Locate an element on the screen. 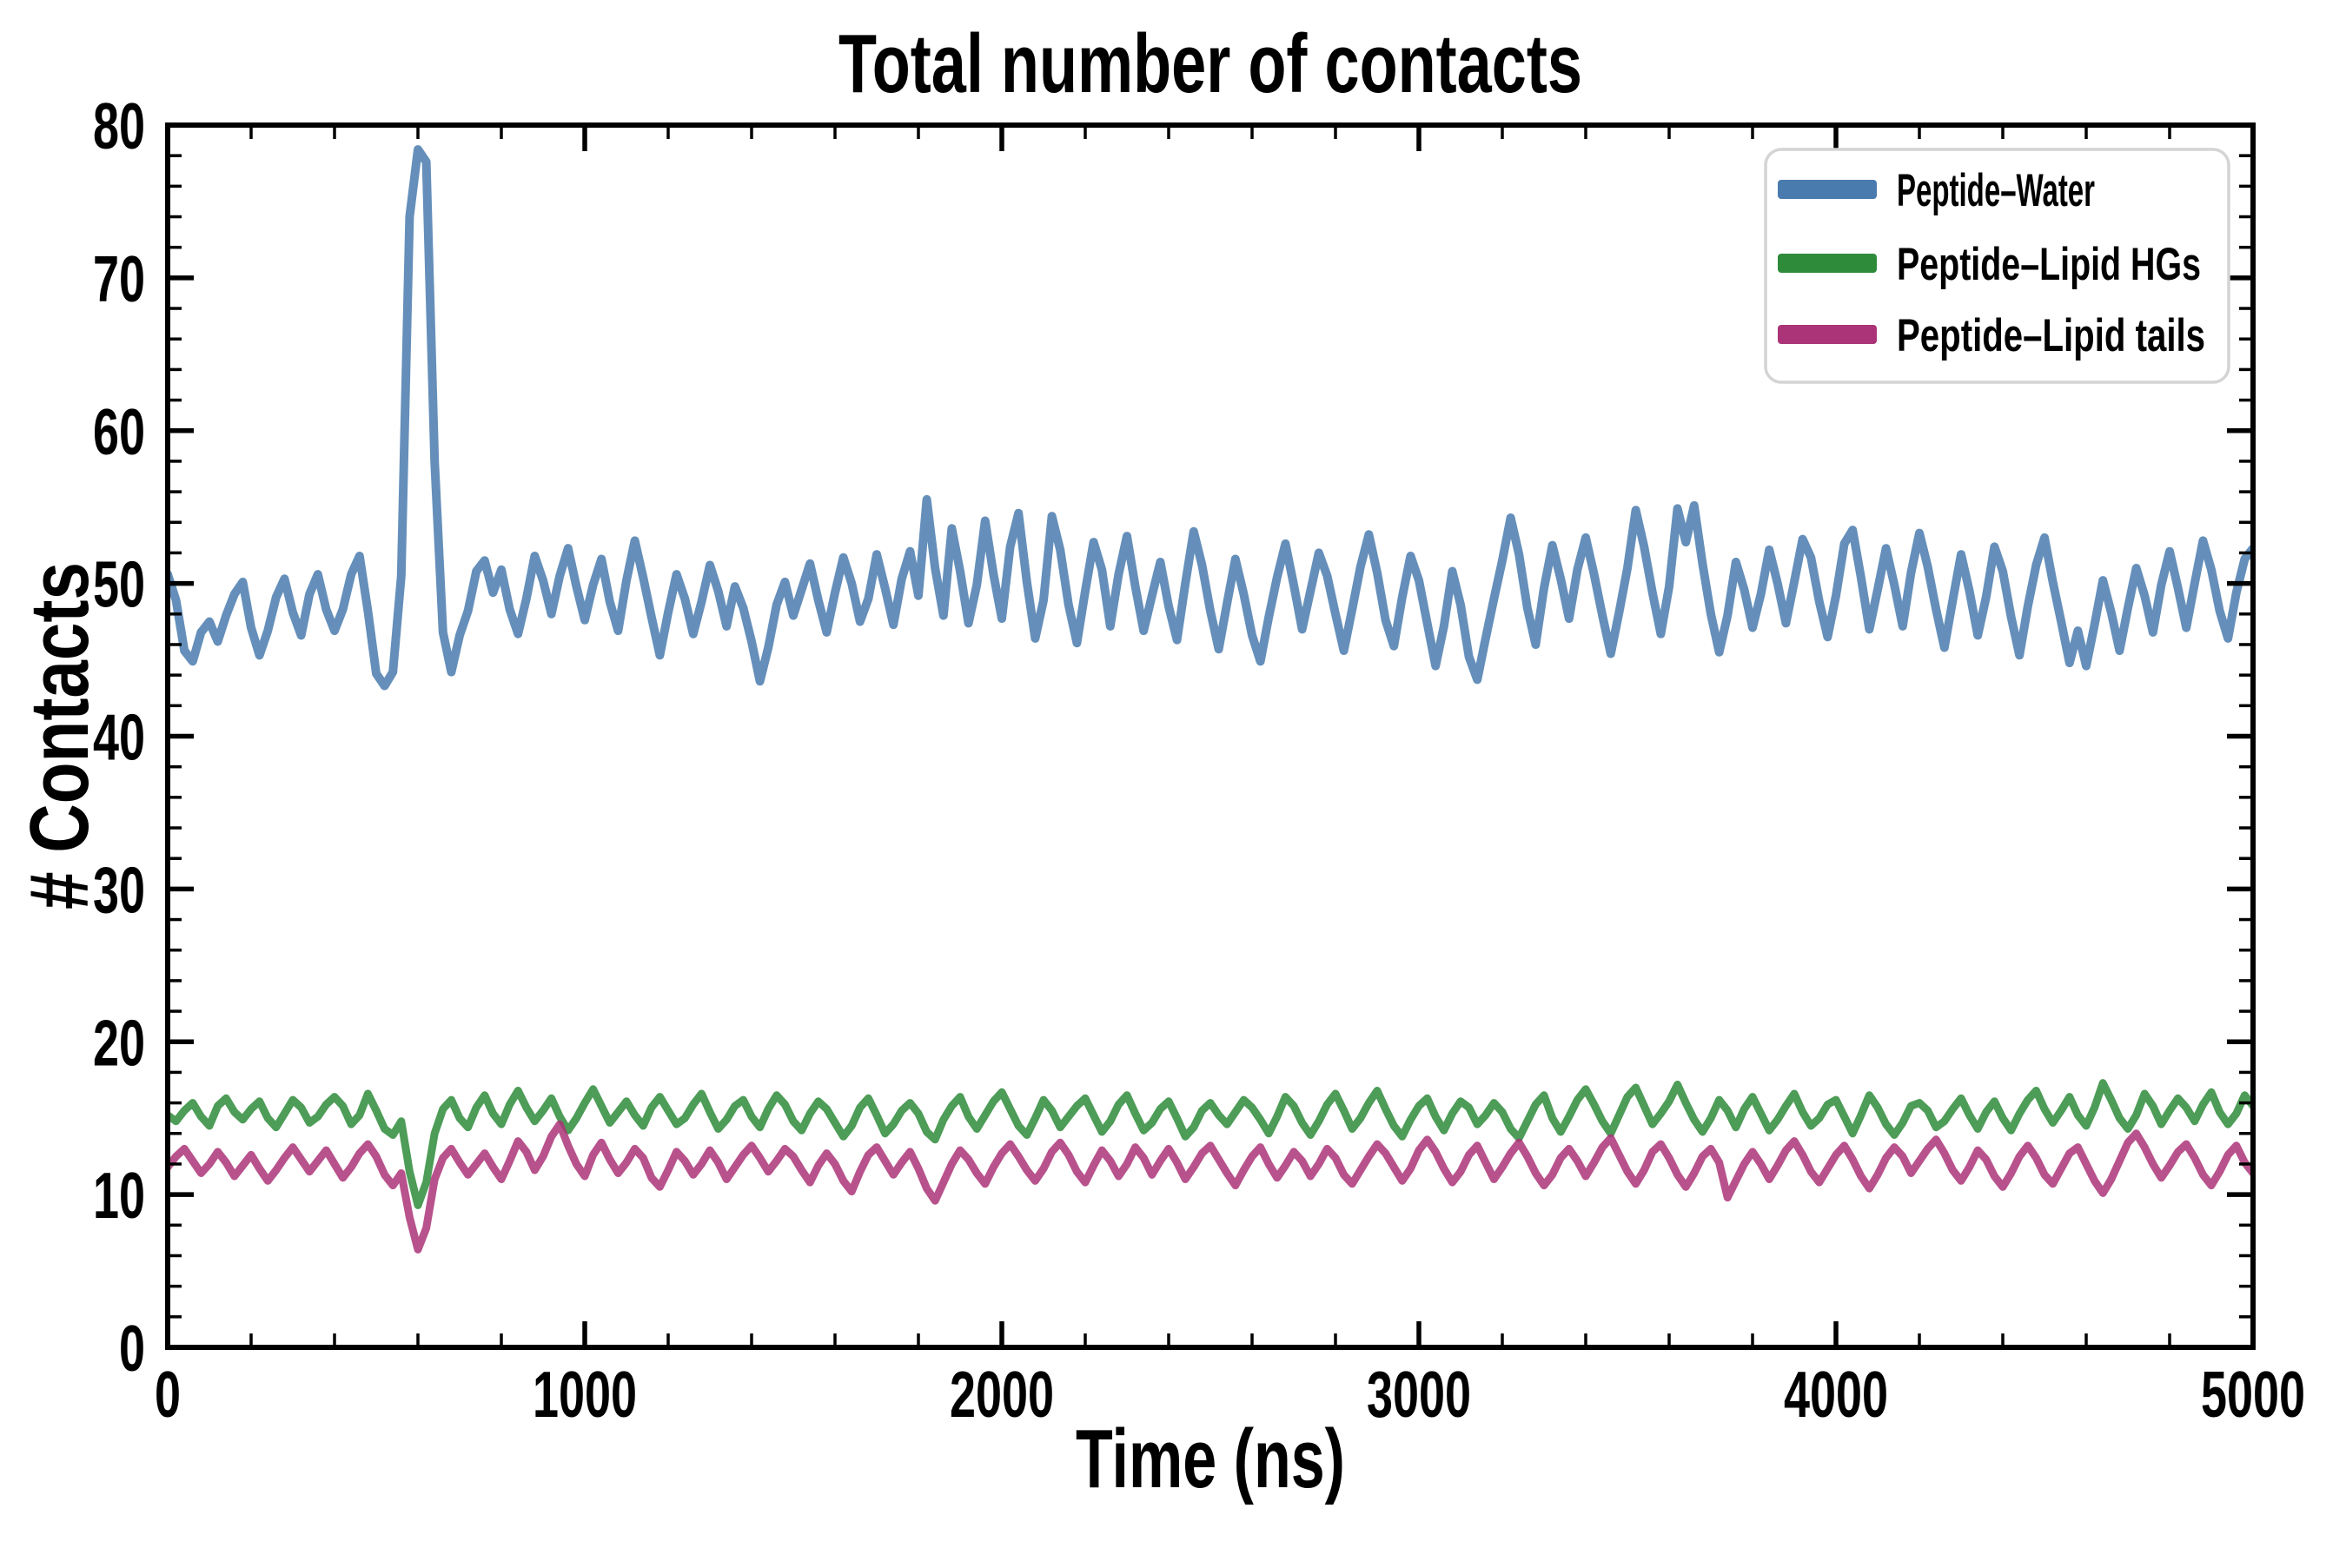  x-tick-label: 3000 is located at coordinates (1419, 1394).